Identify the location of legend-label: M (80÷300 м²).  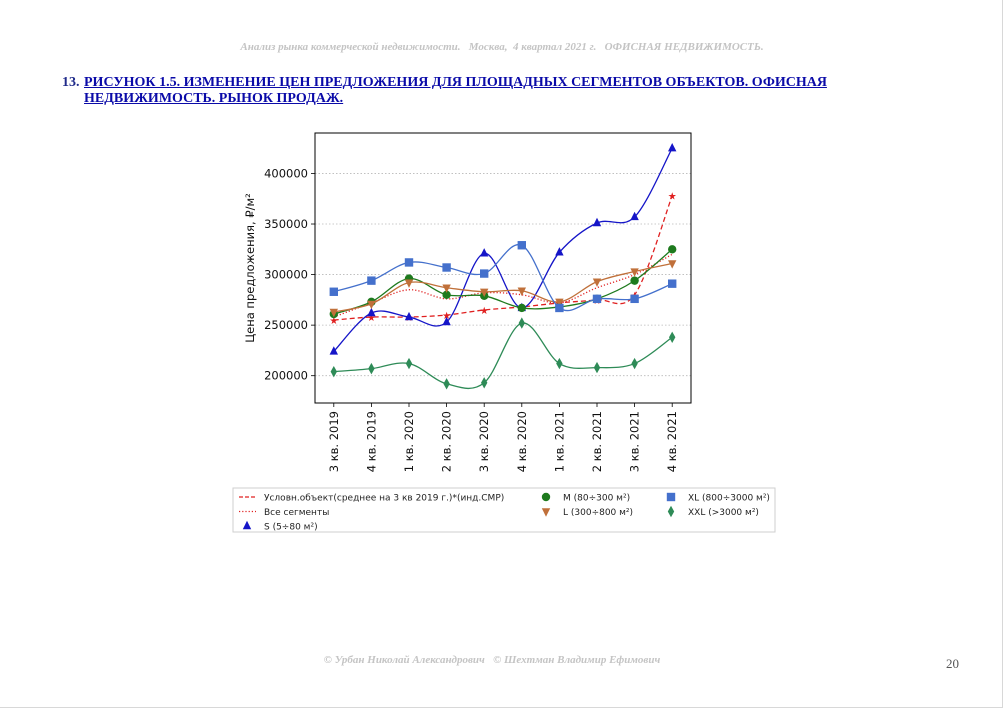
(596, 499).